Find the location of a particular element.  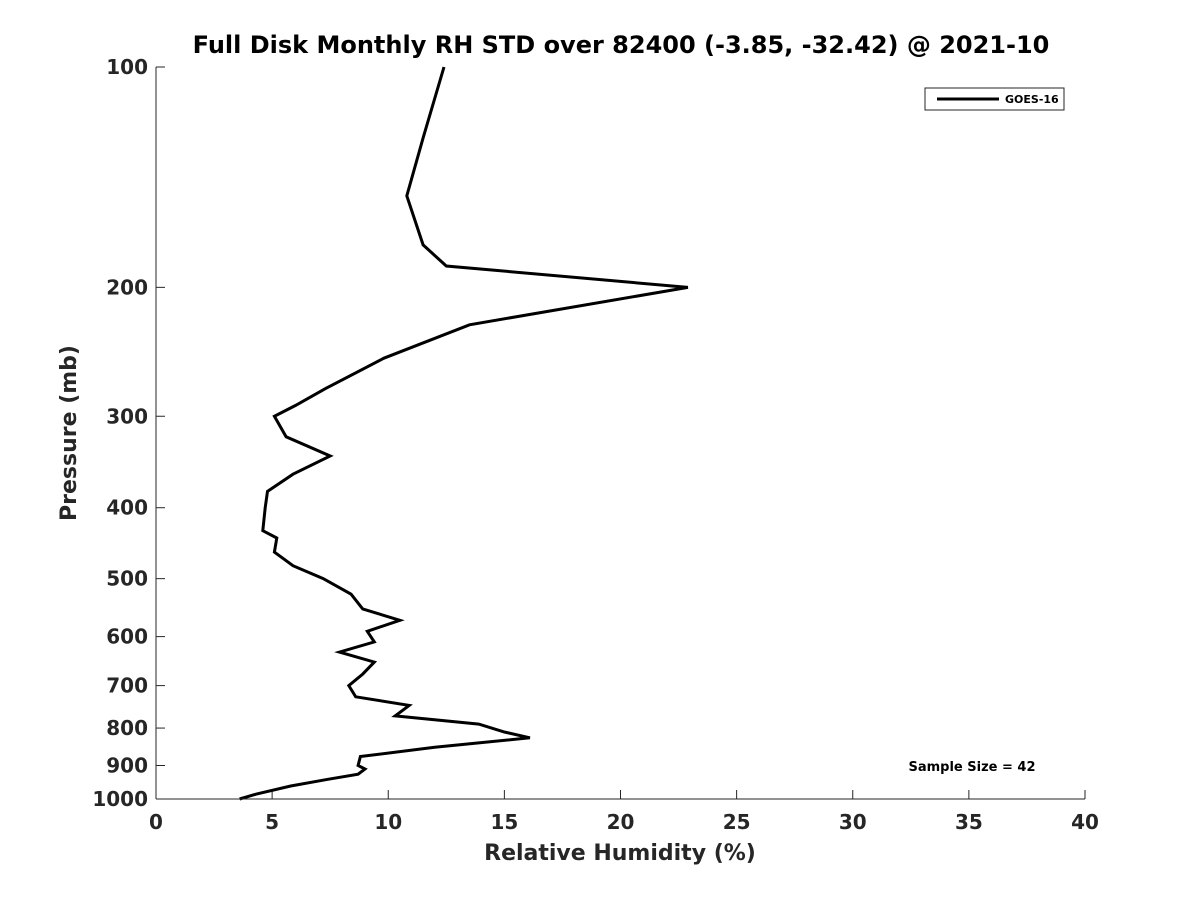

x-tick-label: 5 is located at coordinates (272, 822).